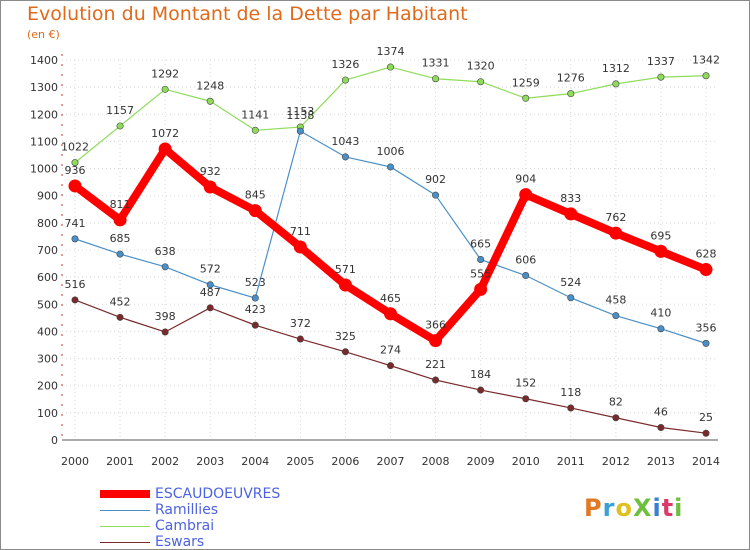 The image size is (750, 550). I want to click on logo-letter: o, so click(624, 508).